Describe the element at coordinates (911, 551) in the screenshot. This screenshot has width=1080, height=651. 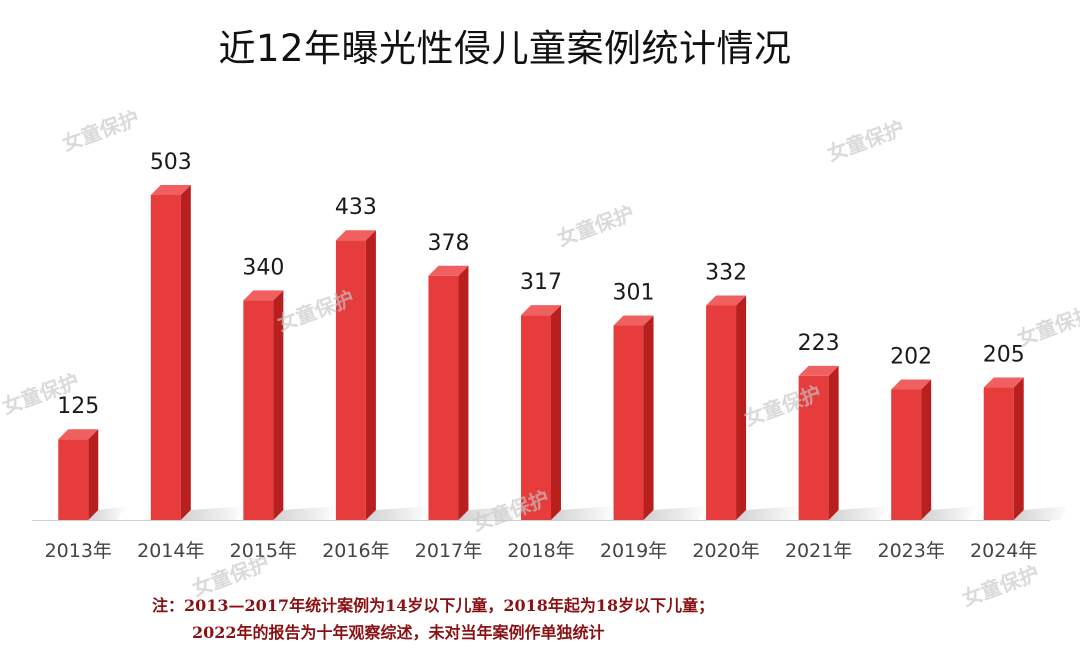
I see `x-tick-label: 2023年` at that location.